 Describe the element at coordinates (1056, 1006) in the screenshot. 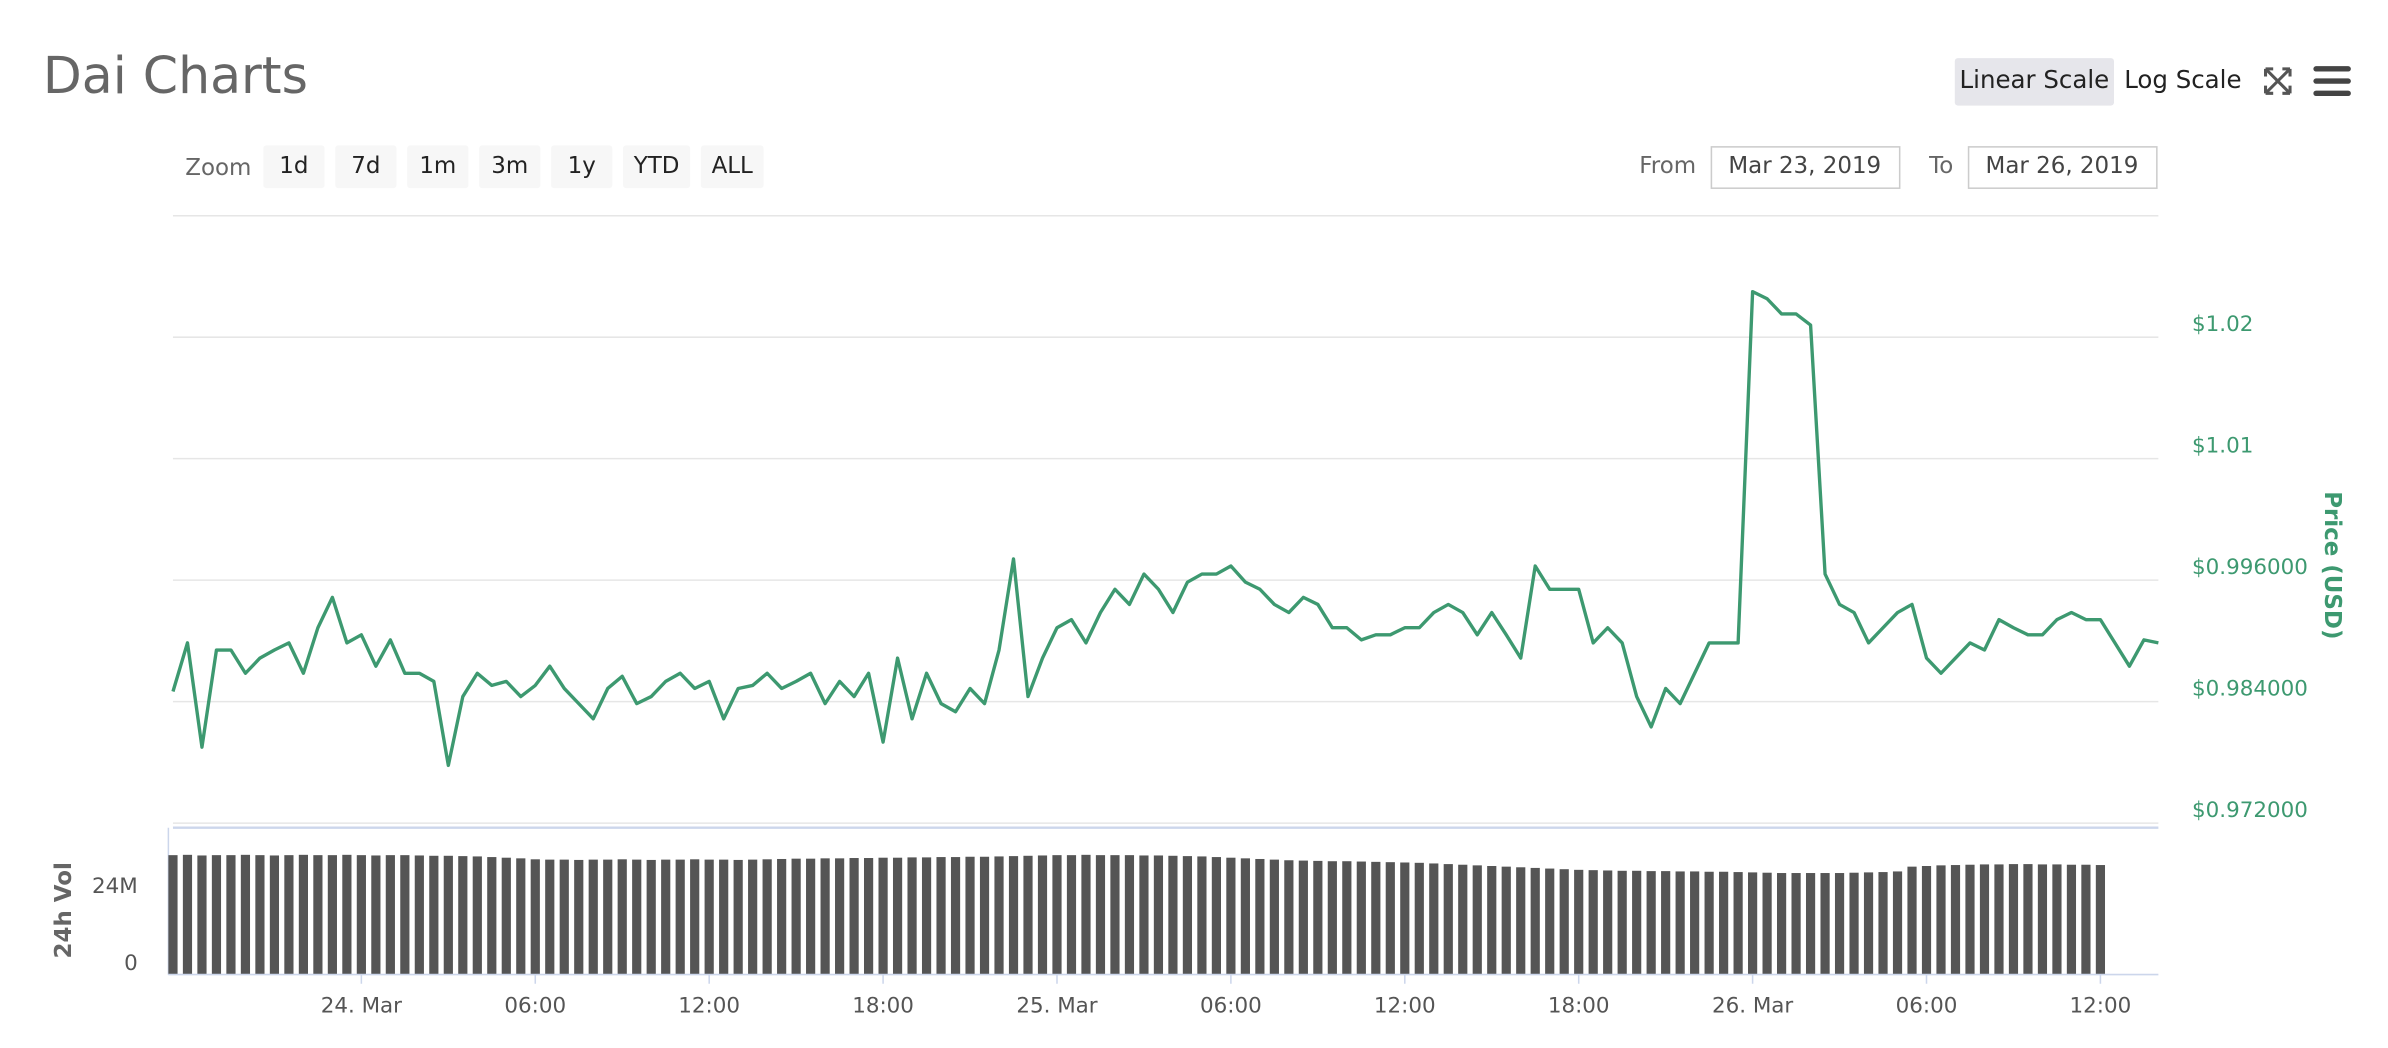

I see `x-tick-label: 25. Mar` at that location.